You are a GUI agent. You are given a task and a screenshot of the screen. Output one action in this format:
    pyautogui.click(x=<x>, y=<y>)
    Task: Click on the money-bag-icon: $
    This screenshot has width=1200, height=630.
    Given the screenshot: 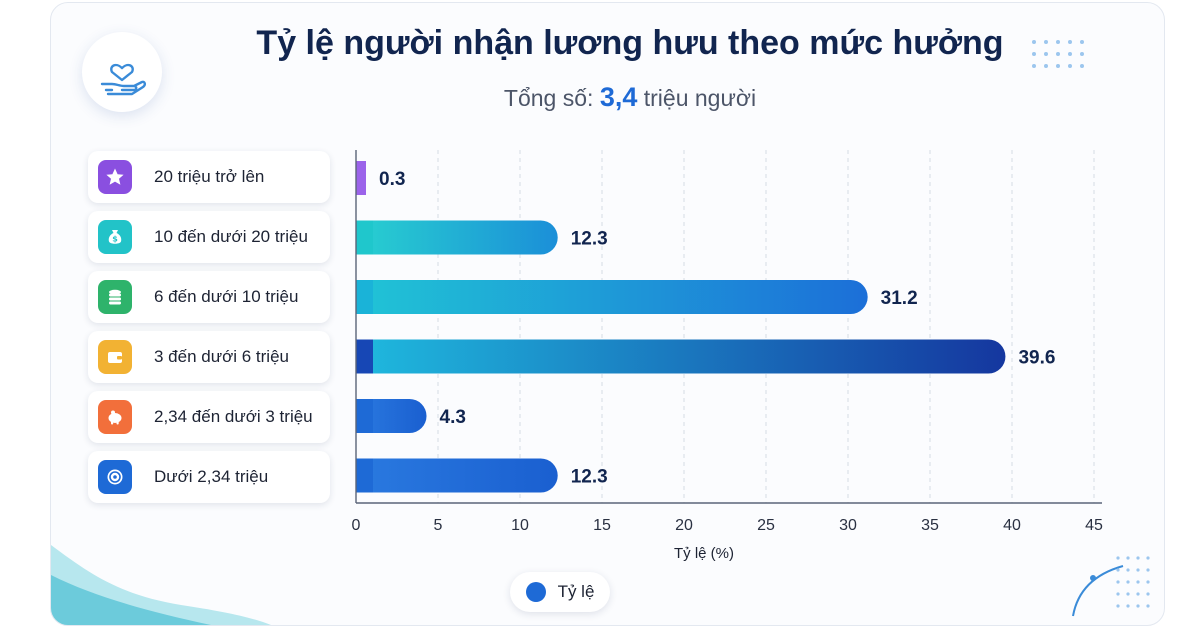 What is the action you would take?
    pyautogui.click(x=115, y=237)
    